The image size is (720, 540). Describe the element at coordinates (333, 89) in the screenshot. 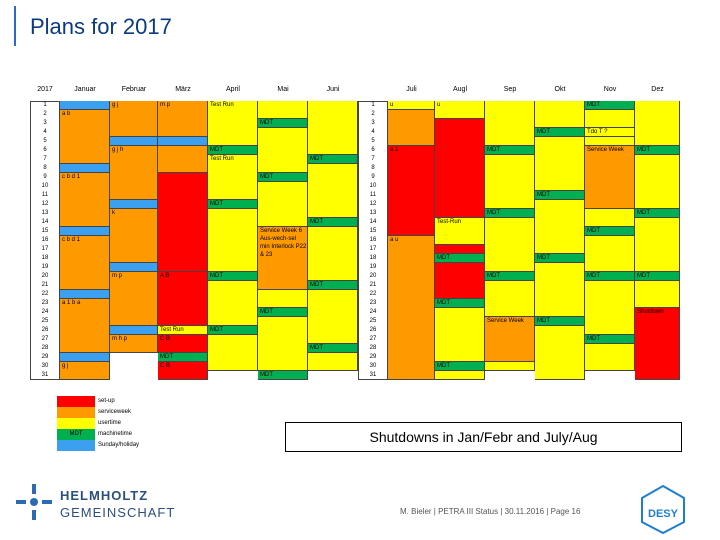

I see `month-header: Juni` at that location.